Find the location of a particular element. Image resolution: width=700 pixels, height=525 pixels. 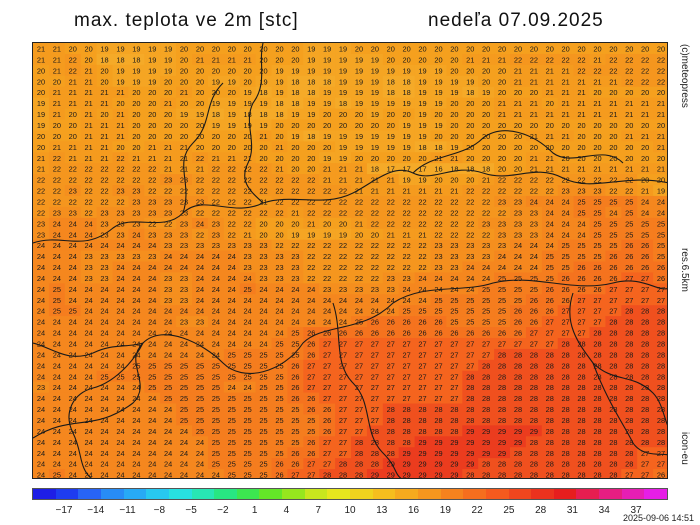

temperature-value: 19 is located at coordinates (232, 125).